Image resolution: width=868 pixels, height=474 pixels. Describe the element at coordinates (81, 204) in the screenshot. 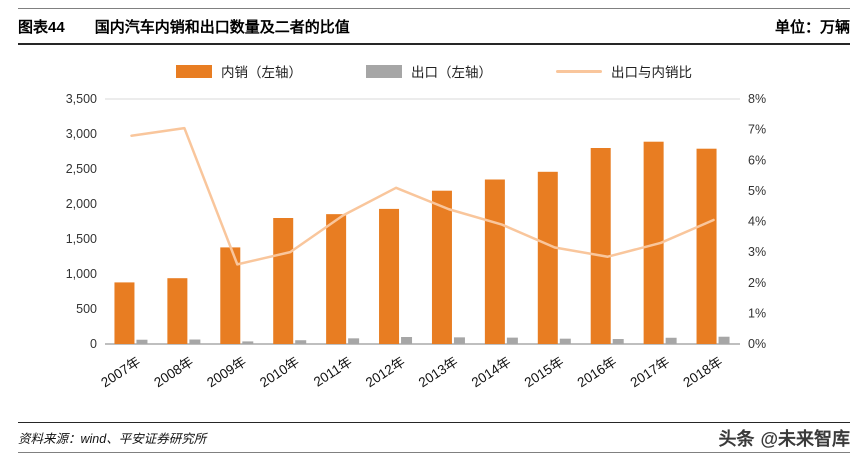

I see `svg-text: 2,000` at that location.